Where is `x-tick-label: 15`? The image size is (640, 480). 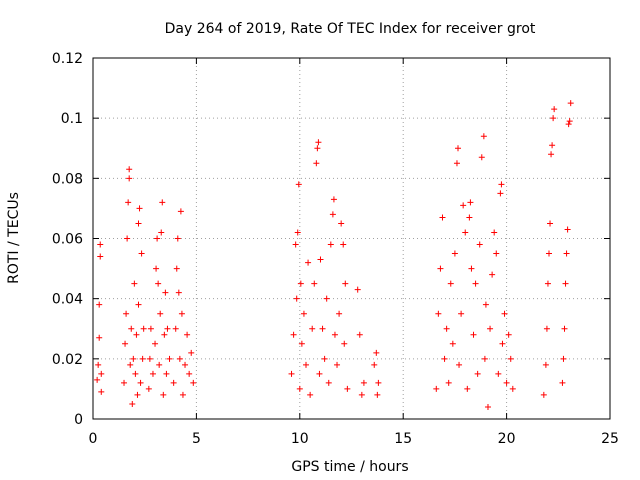
x-tick-label: 15 is located at coordinates (403, 439).